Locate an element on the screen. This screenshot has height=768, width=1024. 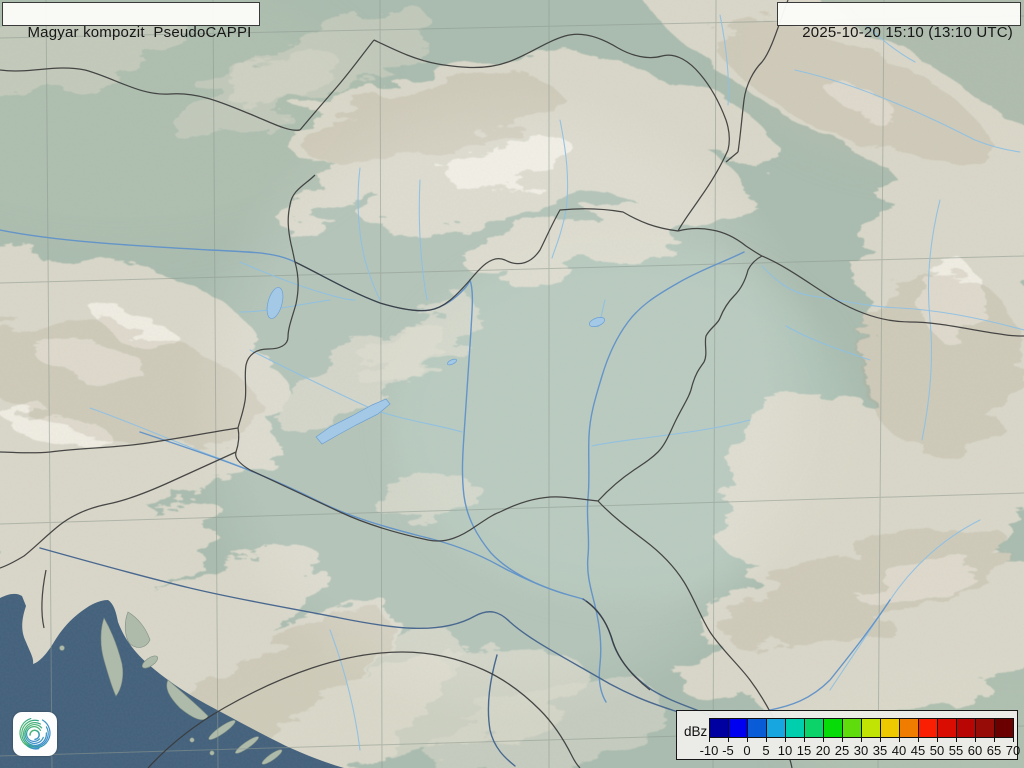
product-label-box: Magyar kompozit PseudoCAPPI is located at coordinates (131, 21).